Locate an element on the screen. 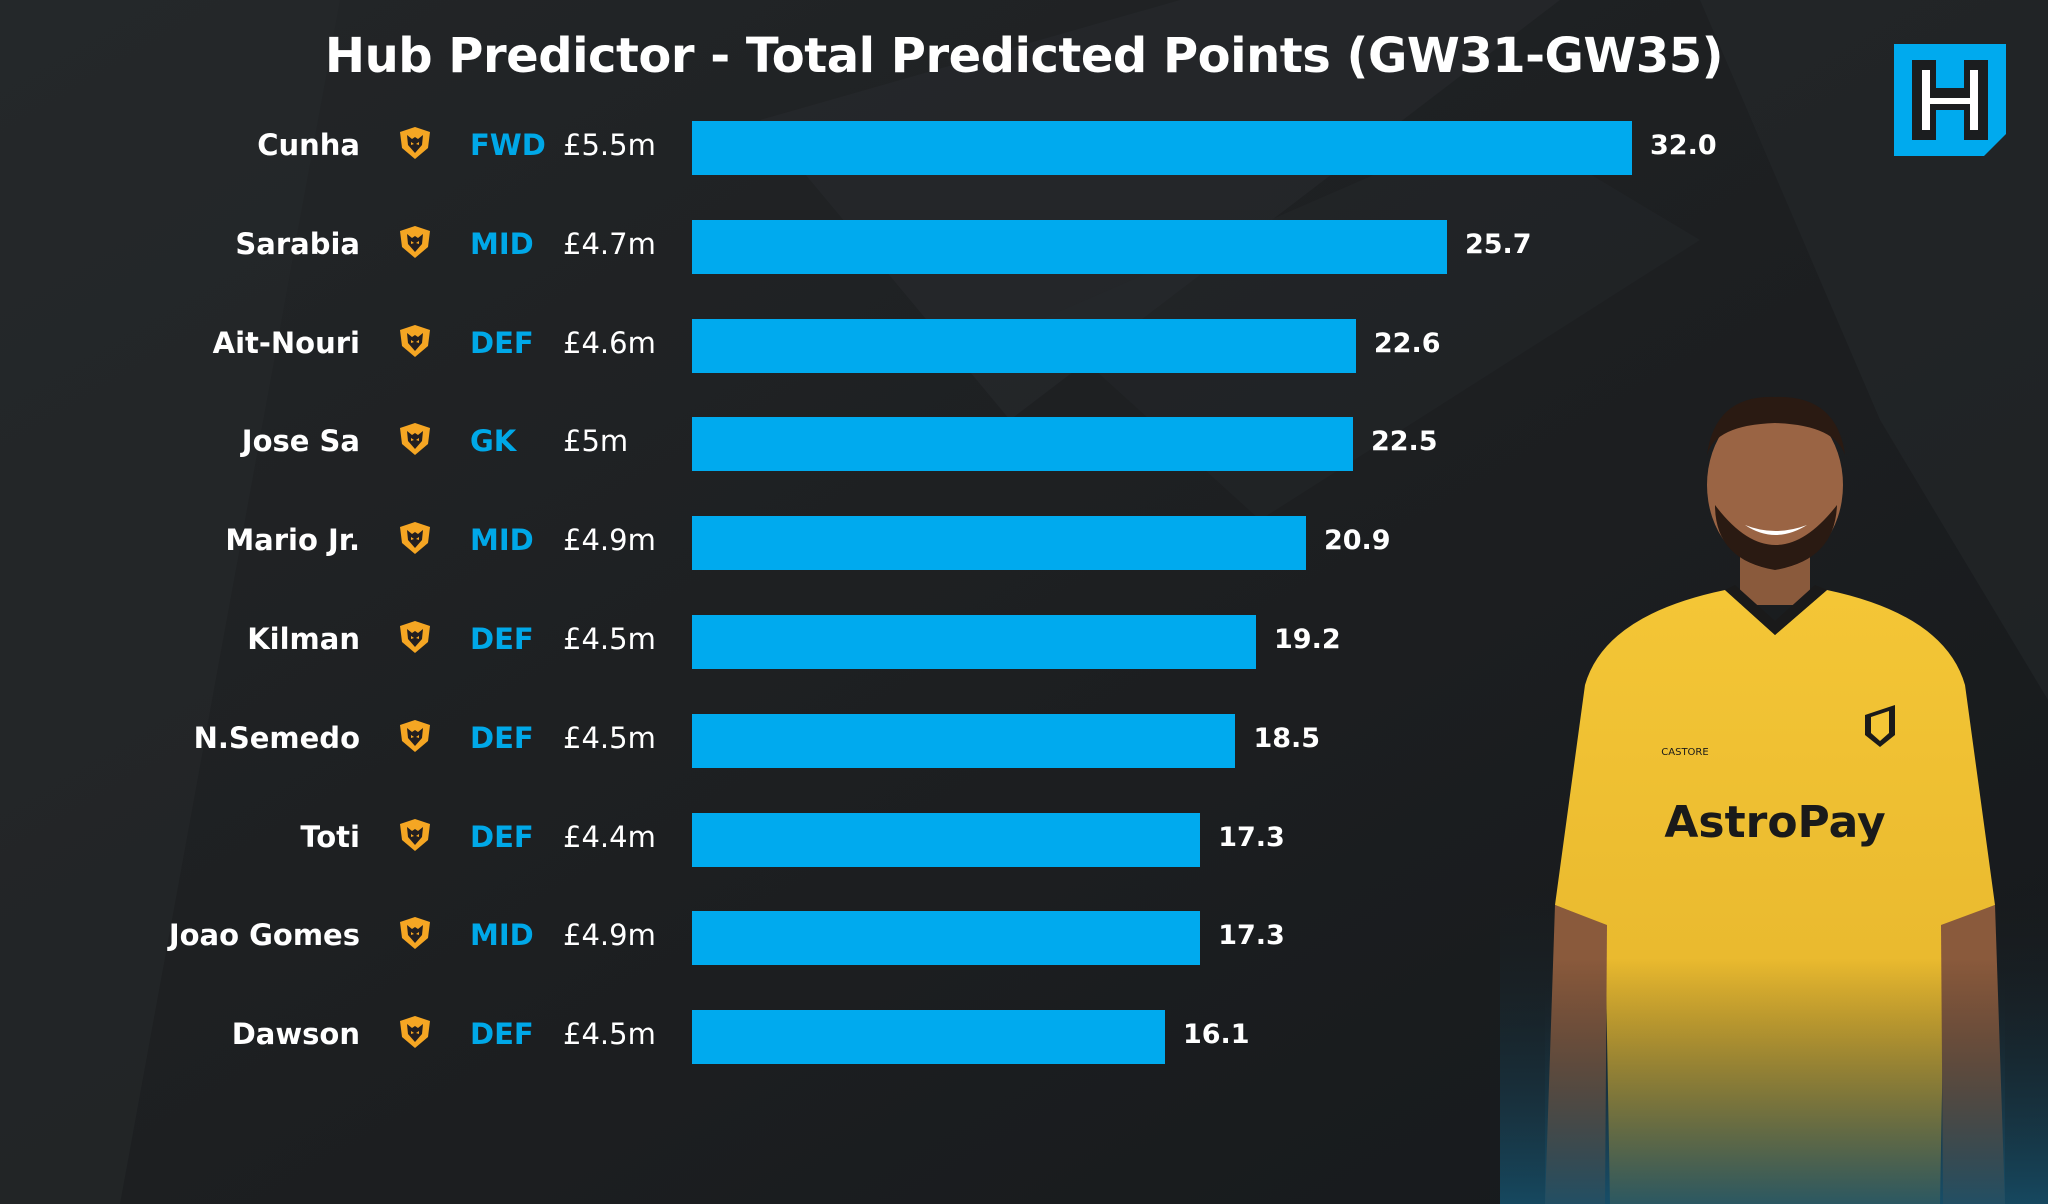  position-label: GK is located at coordinates (493, 441).